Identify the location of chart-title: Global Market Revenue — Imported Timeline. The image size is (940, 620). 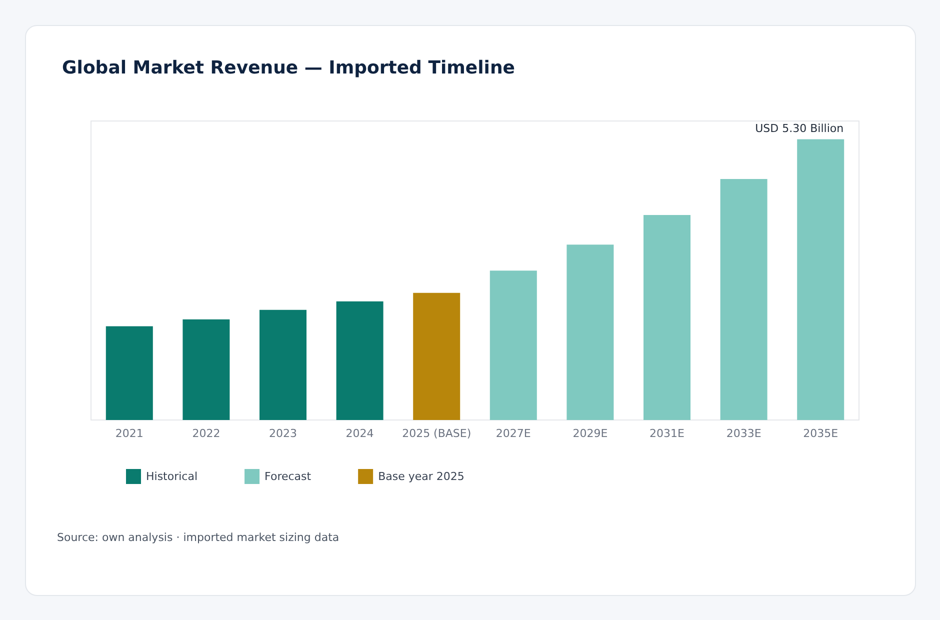
(288, 68).